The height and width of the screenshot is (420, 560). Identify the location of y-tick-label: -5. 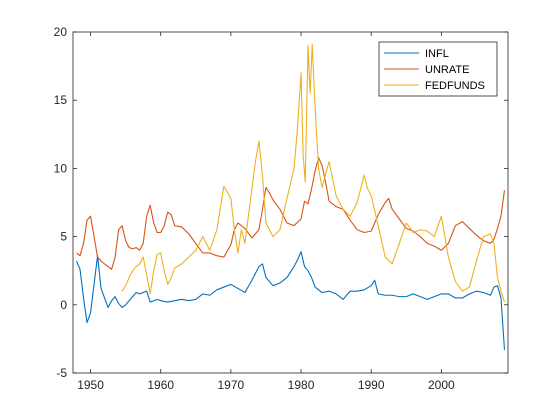
(61, 373).